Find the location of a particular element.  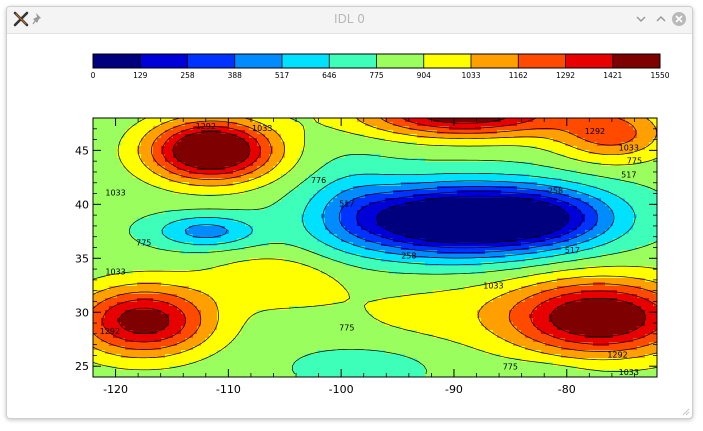

title-bar: IDL 0 is located at coordinates (349, 20).